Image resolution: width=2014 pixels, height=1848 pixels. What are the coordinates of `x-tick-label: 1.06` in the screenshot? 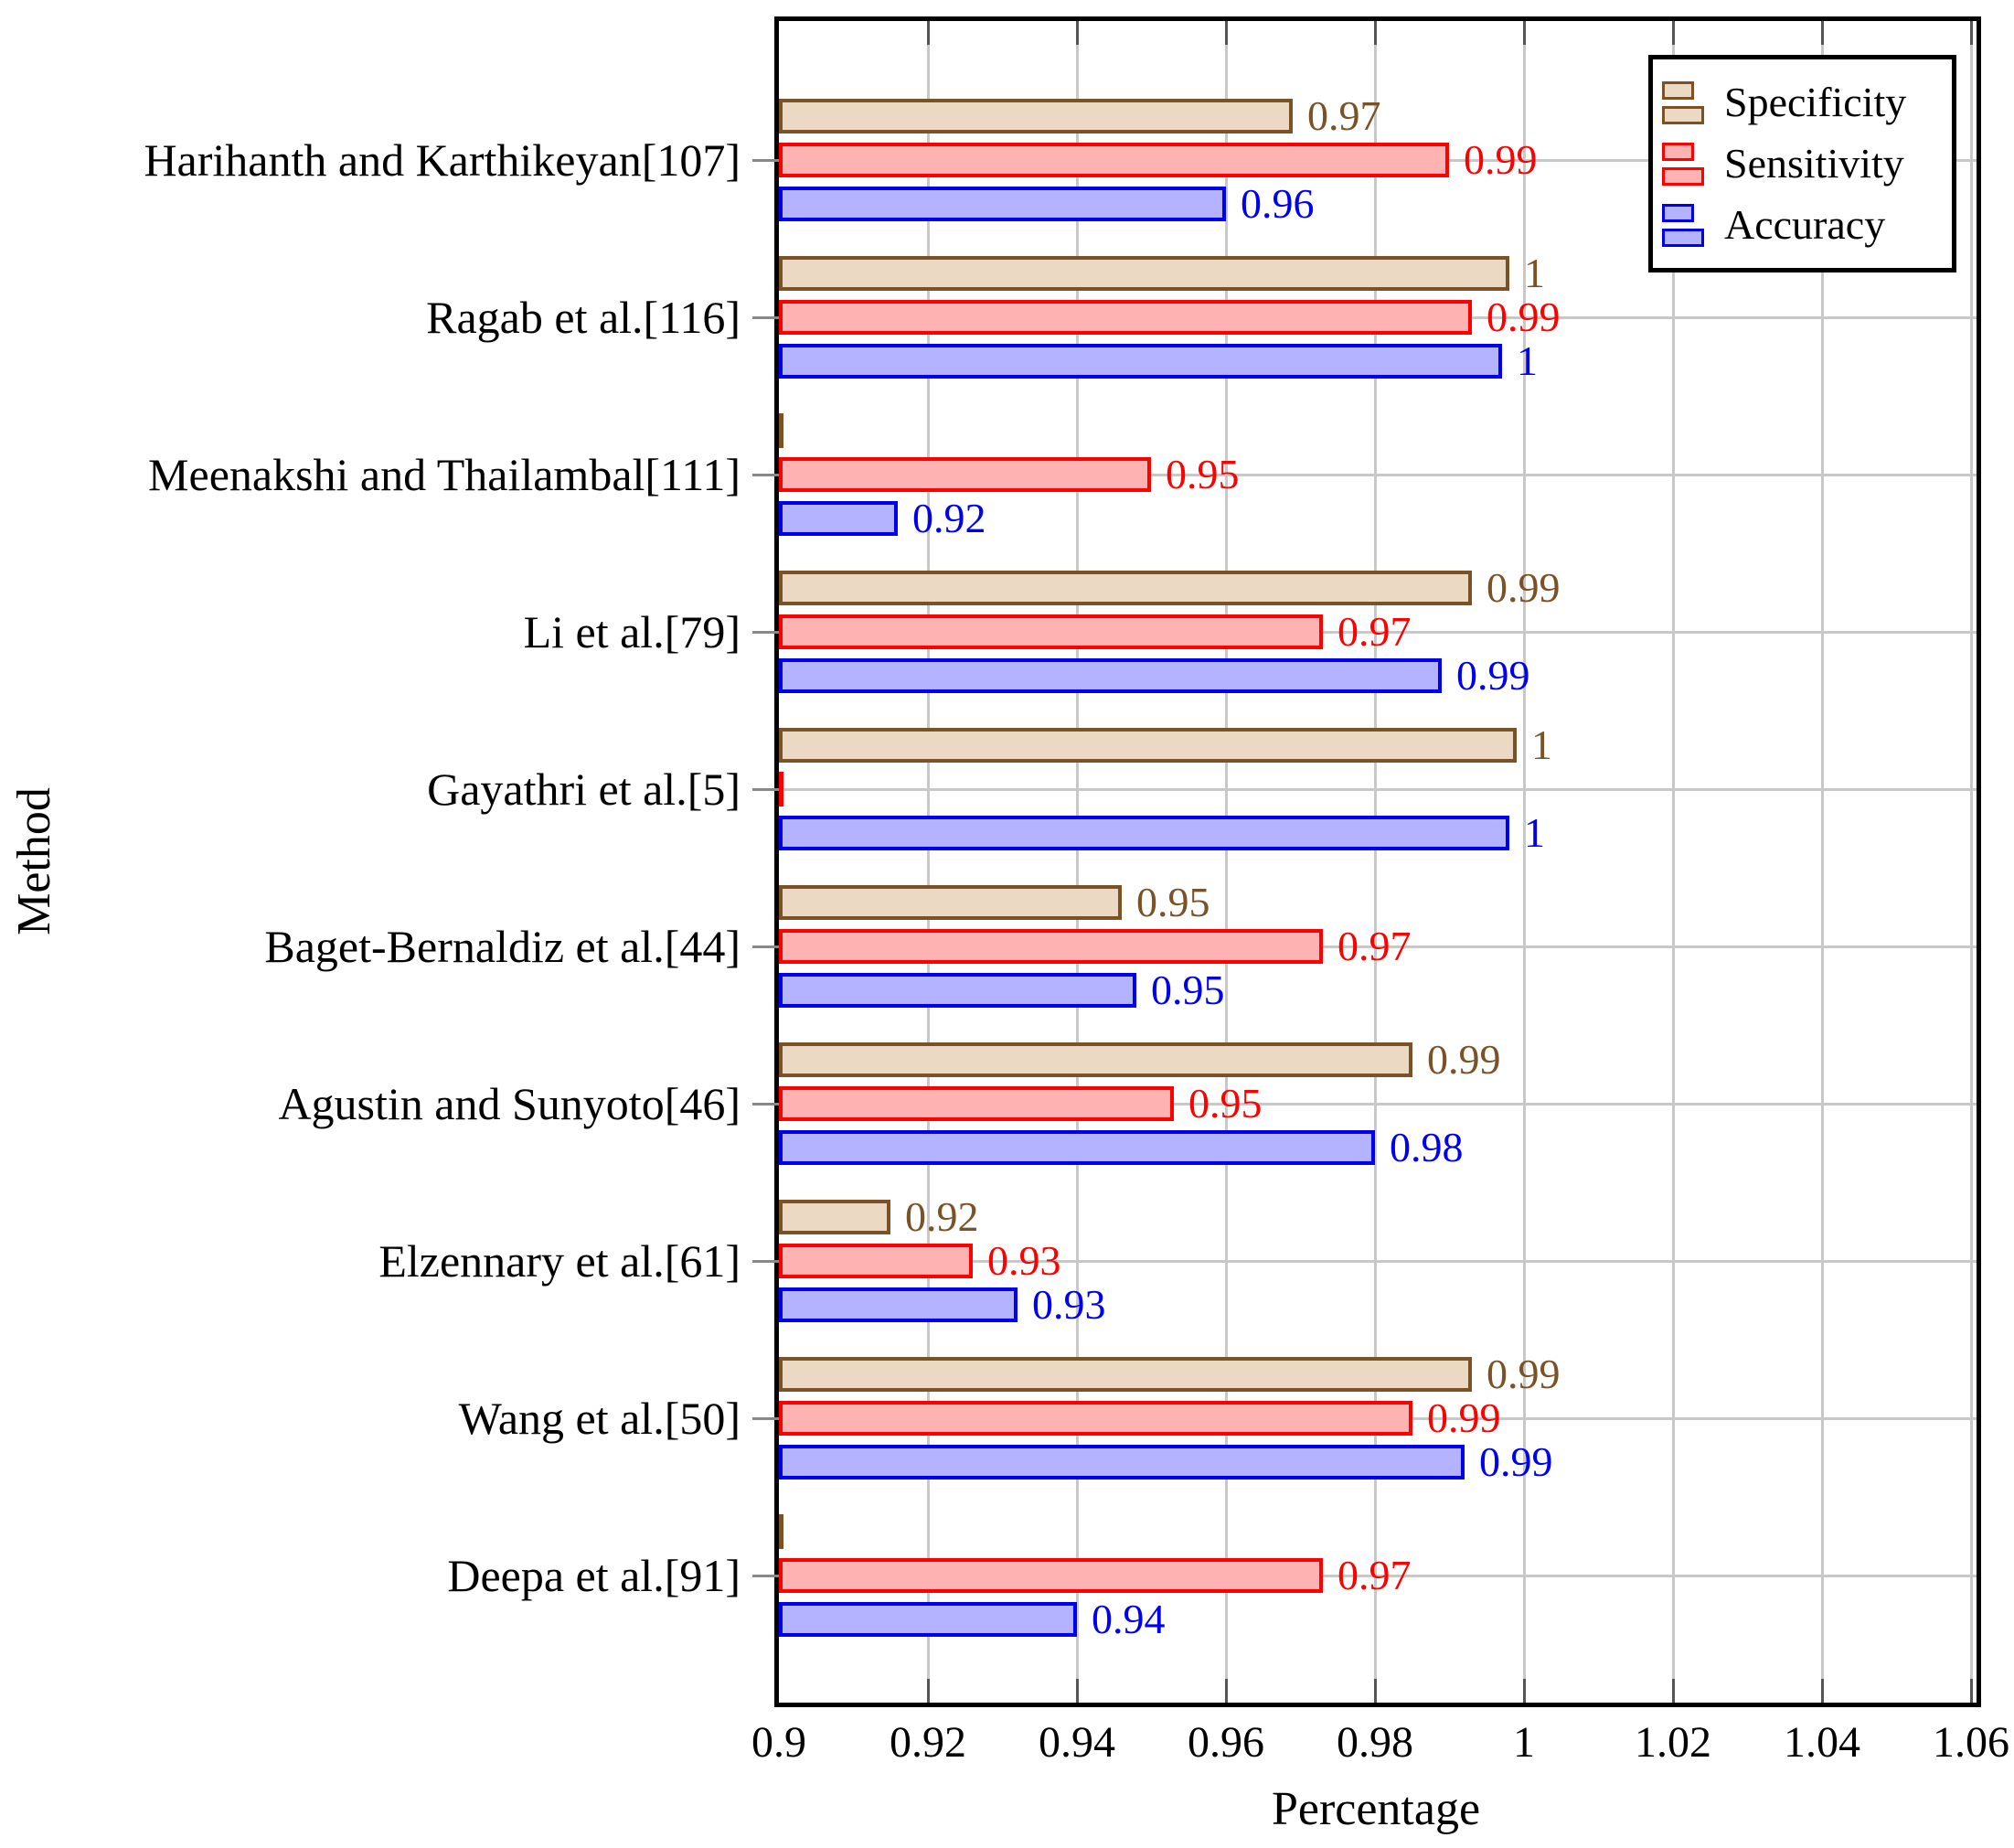 It's located at (1971, 1743).